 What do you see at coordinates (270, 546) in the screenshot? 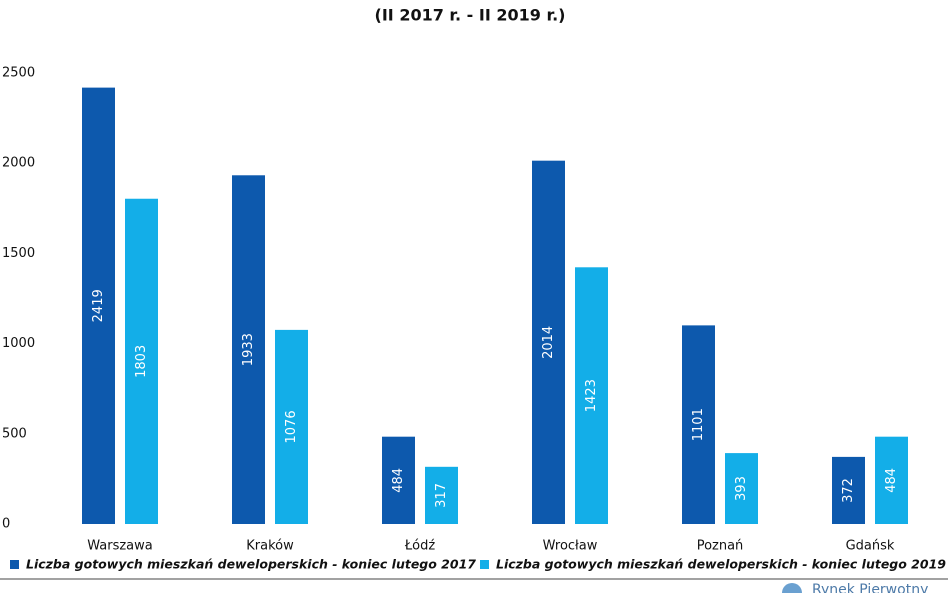
I see `x-tick-label: Kraków` at bounding box center [270, 546].